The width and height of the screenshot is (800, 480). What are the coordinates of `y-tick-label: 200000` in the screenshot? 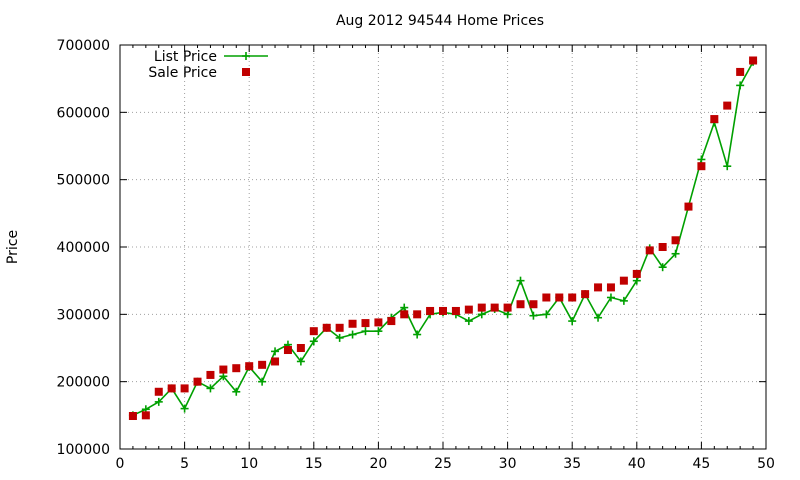 It's located at (83, 383).